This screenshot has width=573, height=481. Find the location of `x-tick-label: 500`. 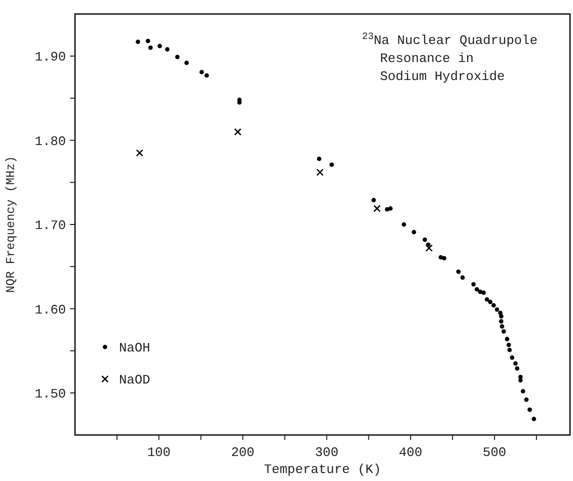

x-tick-label: 500 is located at coordinates (494, 452).